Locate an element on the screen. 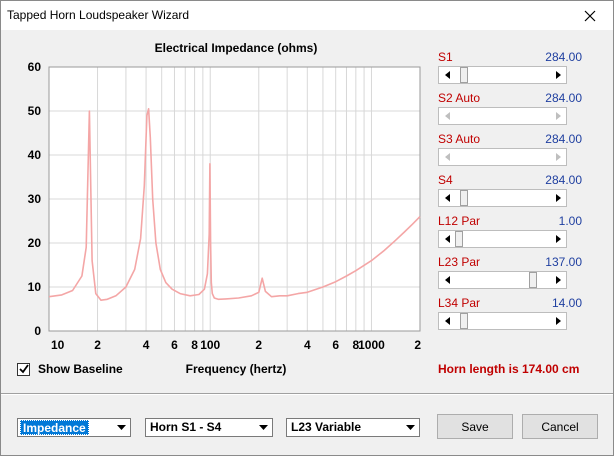  slider-s3: S3 Auto 284.00 is located at coordinates (502, 149).